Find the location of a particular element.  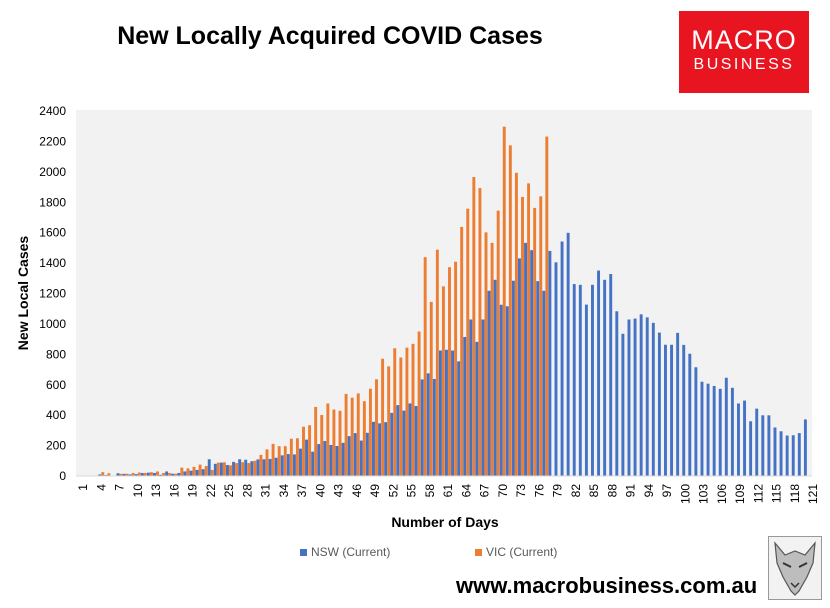

data-label: 372 is located at coordinates (818, 1).